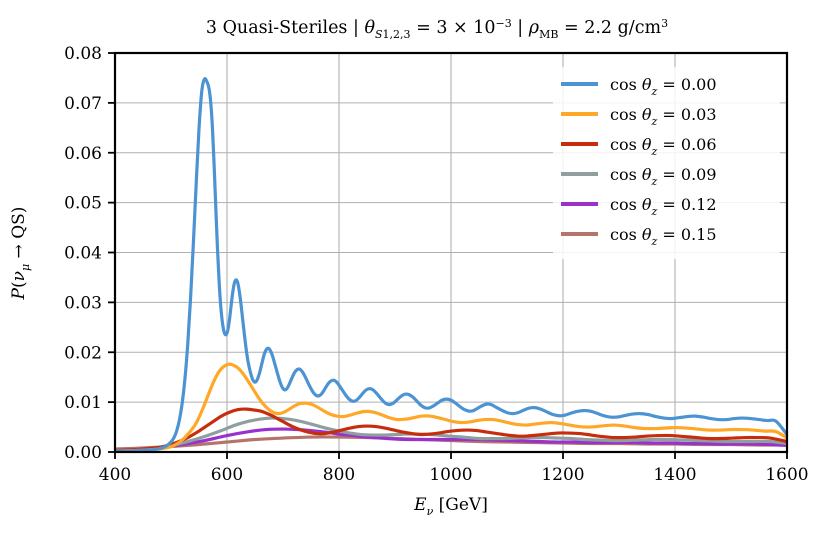 The height and width of the screenshot is (539, 815). What do you see at coordinates (83, 104) in the screenshot?
I see `y-tick-label: 0.07` at bounding box center [83, 104].